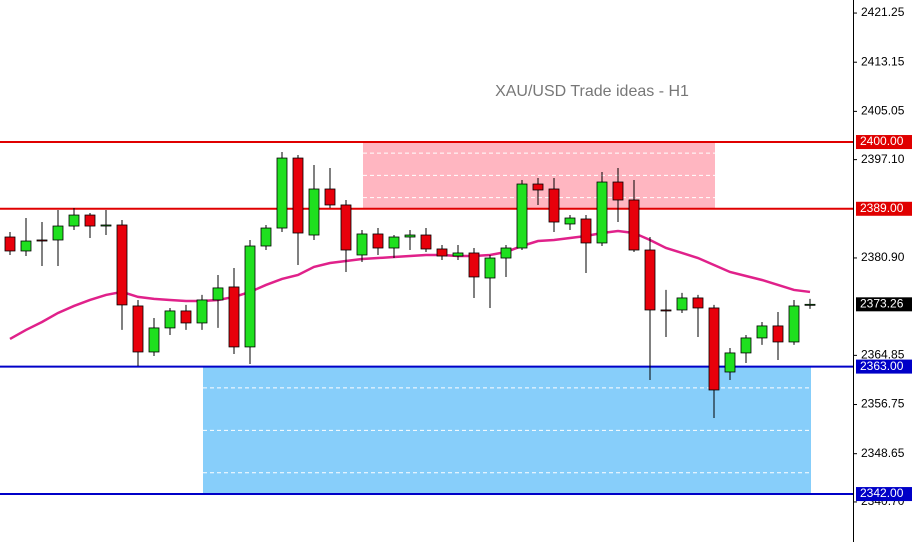  Describe the element at coordinates (883, 61) in the screenshot. I see `y-tick-label: 2413.15` at that location.